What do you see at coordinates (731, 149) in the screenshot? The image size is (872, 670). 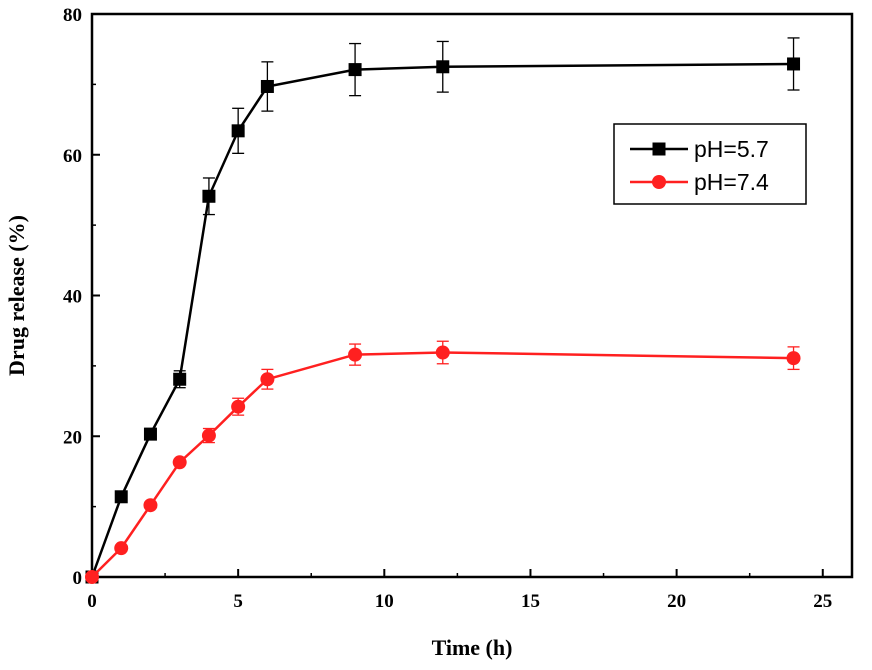 I see `legend-label: pH=5.7` at bounding box center [731, 149].